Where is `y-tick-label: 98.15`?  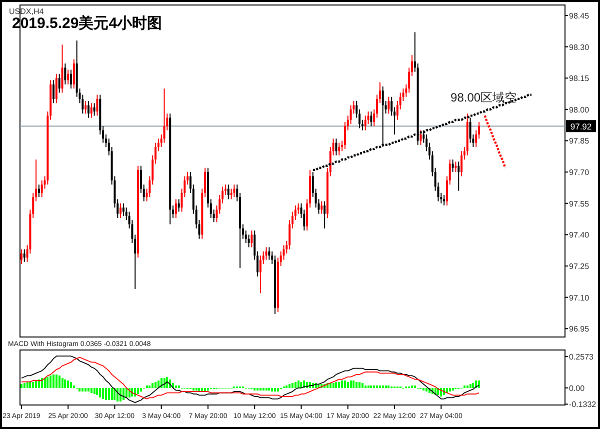 y-tick-label: 98.15 is located at coordinates (579, 79).